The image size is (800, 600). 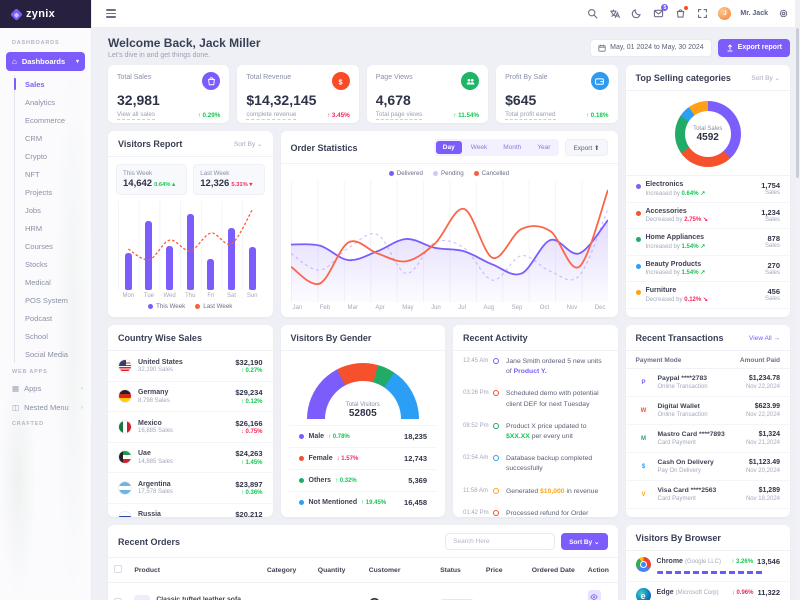 I want to click on category-row: Furniture Decreased by 0.12% ↘ 456 Sales, so click(x=707, y=295).